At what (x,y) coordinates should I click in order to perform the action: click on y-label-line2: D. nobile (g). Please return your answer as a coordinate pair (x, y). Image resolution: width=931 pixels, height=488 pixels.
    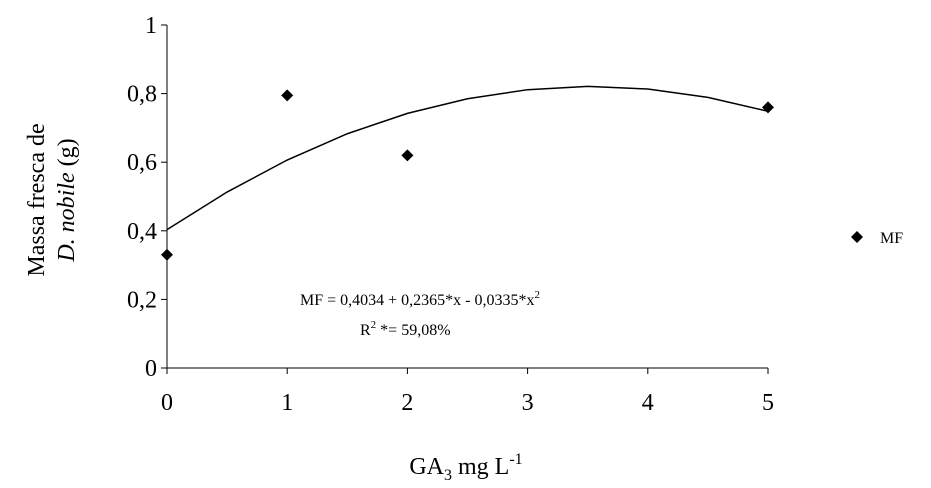
    Looking at the image, I should click on (67, 200).